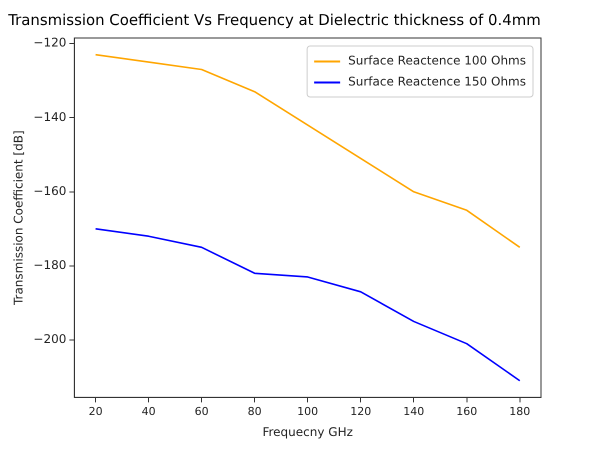 The height and width of the screenshot is (452, 589). I want to click on x-tick-label: 140, so click(413, 411).